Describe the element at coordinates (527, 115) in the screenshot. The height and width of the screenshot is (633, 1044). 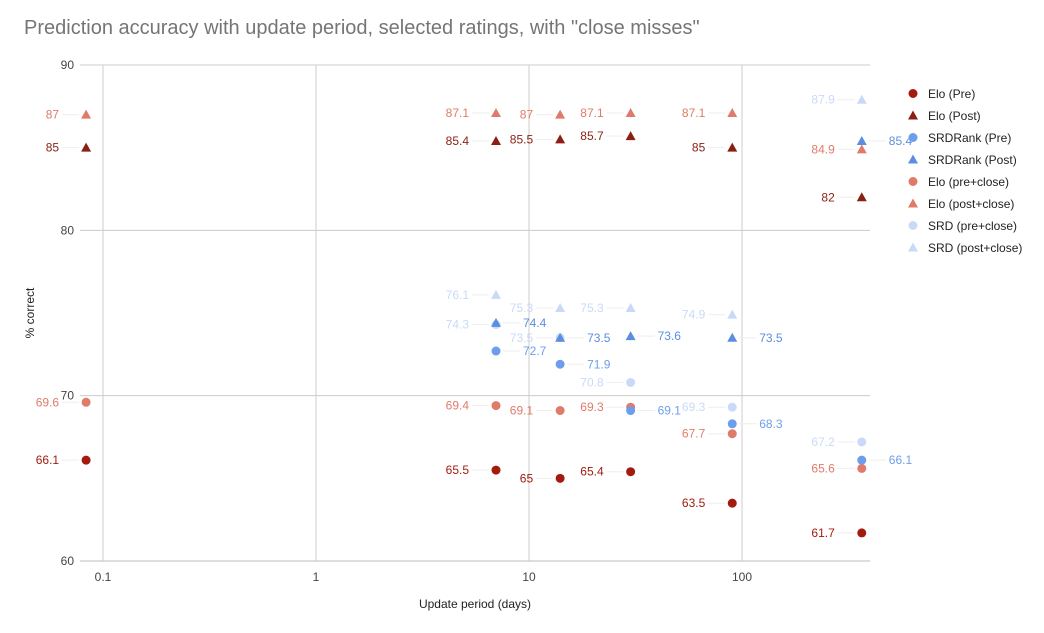
I see `data-label: 87` at that location.